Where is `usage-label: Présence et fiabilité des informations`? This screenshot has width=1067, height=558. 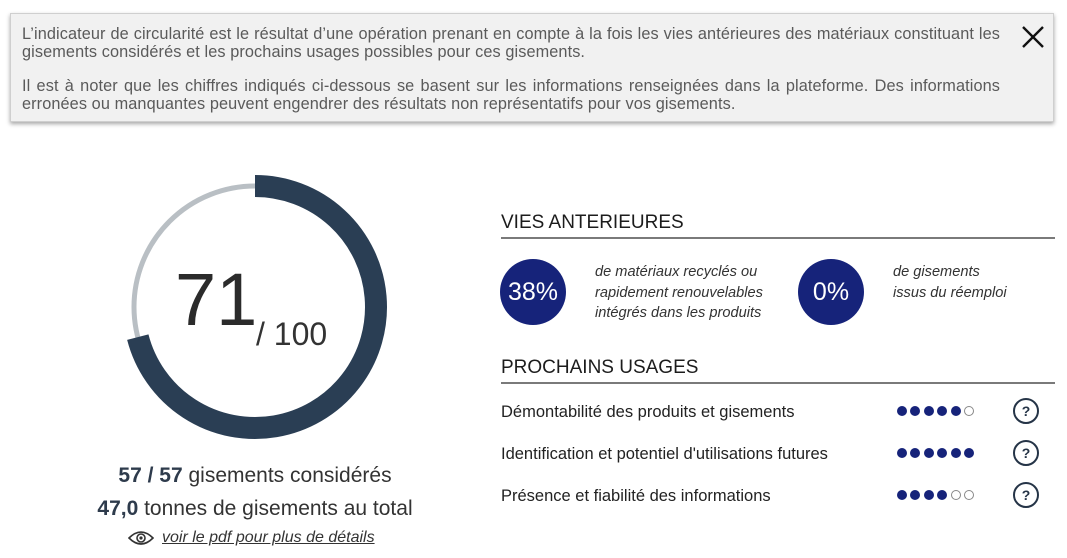
usage-label: Présence et fiabilité des informations is located at coordinates (636, 496).